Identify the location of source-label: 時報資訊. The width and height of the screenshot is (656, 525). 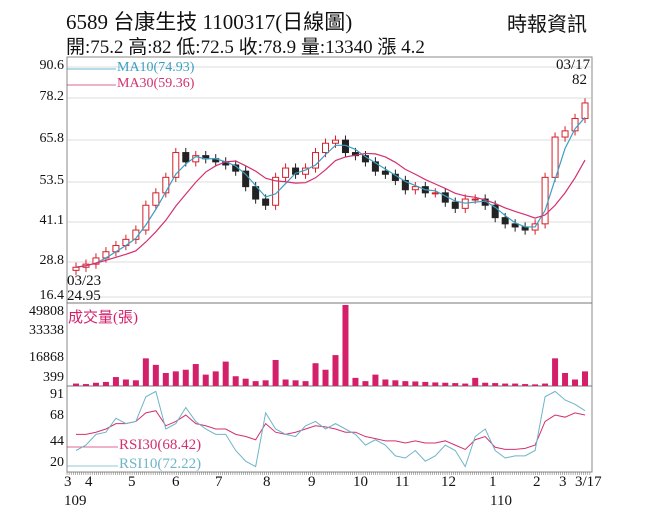
(547, 25).